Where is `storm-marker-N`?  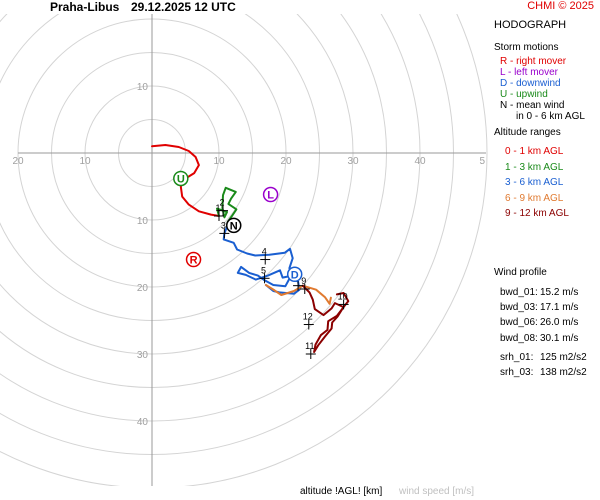
storm-marker-N is located at coordinates (233, 225).